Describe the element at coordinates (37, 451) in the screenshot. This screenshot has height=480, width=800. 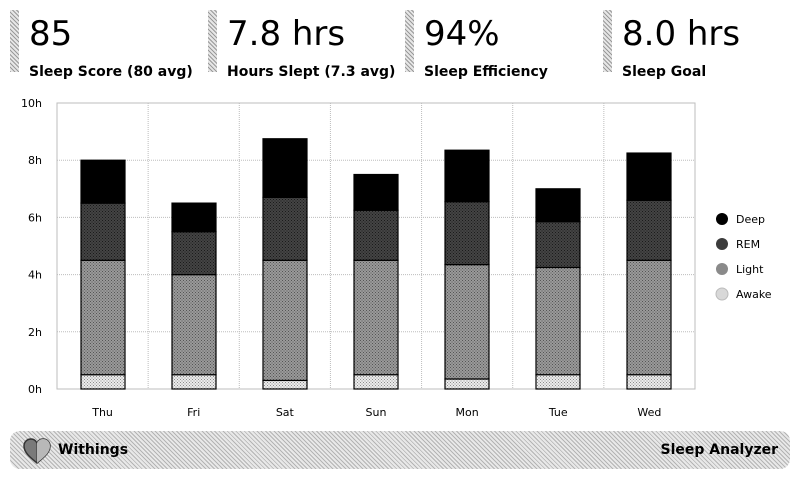
I see `heart-icon` at that location.